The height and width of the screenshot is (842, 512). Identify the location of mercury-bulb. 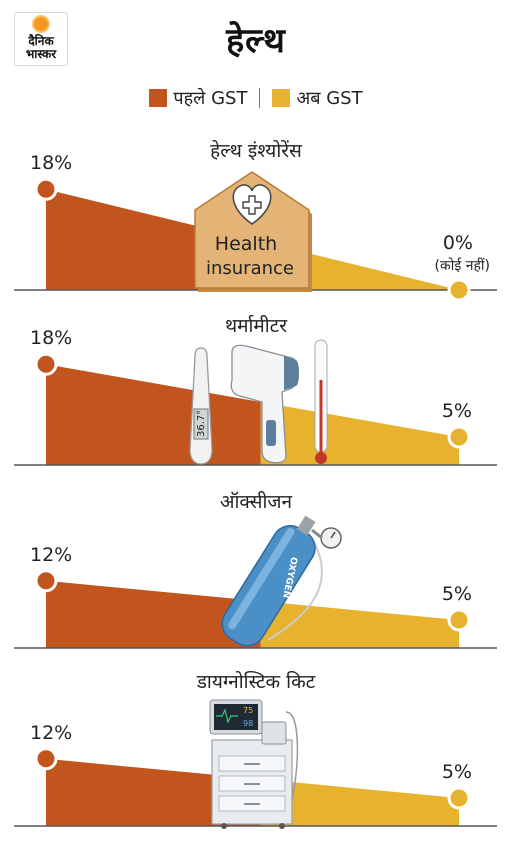
(321, 458).